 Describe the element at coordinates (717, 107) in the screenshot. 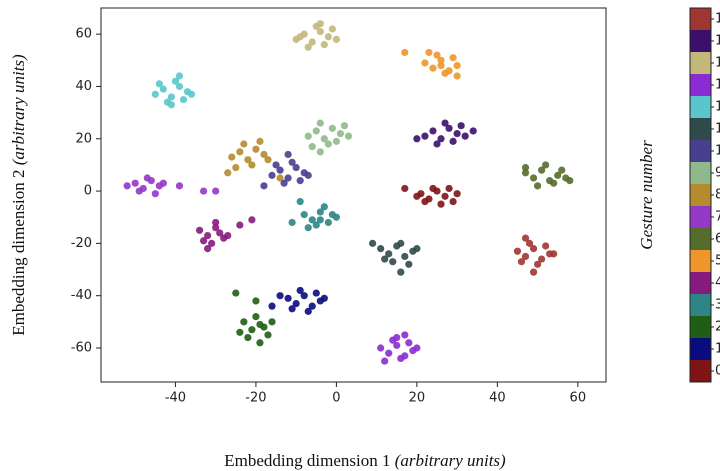

I see `colorbar-tick-label: 12` at that location.